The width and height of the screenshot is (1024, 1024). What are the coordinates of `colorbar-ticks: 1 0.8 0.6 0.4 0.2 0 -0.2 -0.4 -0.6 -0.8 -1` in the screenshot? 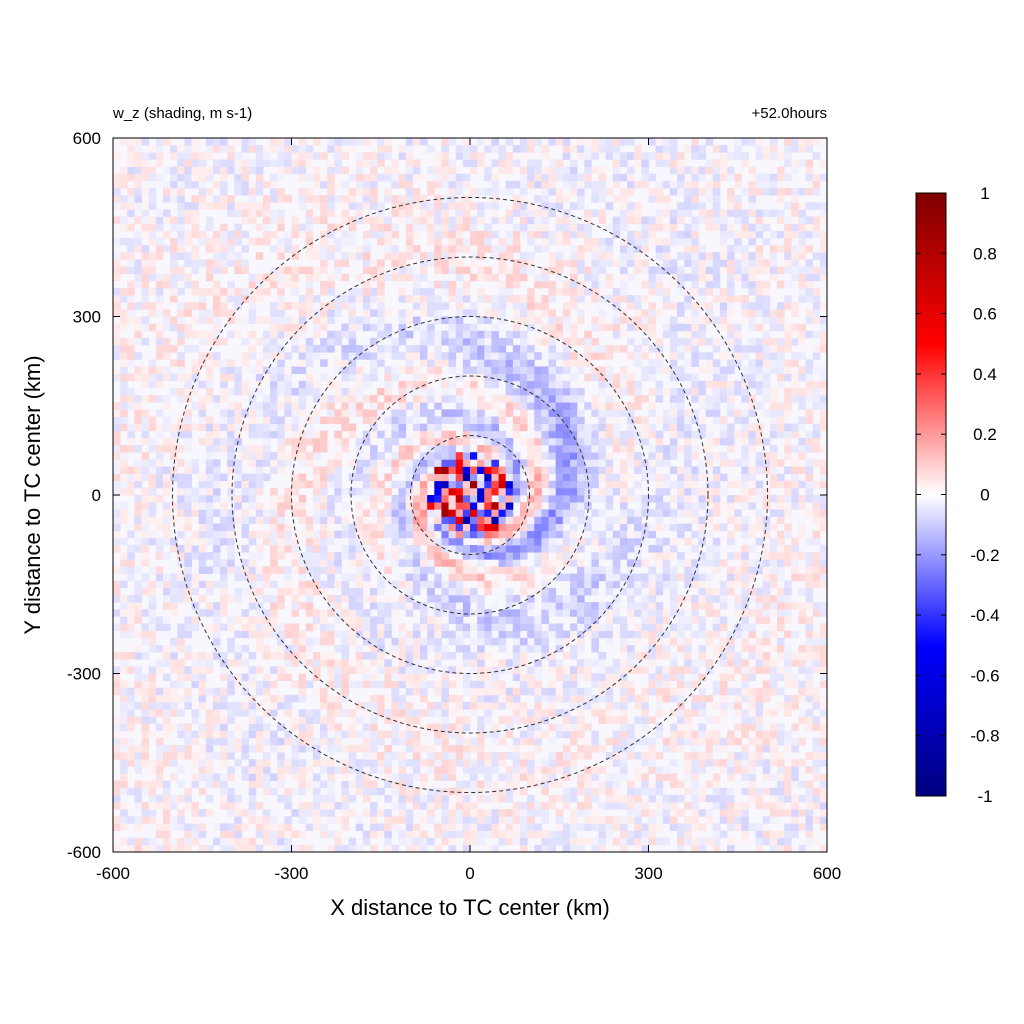 It's located at (958, 495).